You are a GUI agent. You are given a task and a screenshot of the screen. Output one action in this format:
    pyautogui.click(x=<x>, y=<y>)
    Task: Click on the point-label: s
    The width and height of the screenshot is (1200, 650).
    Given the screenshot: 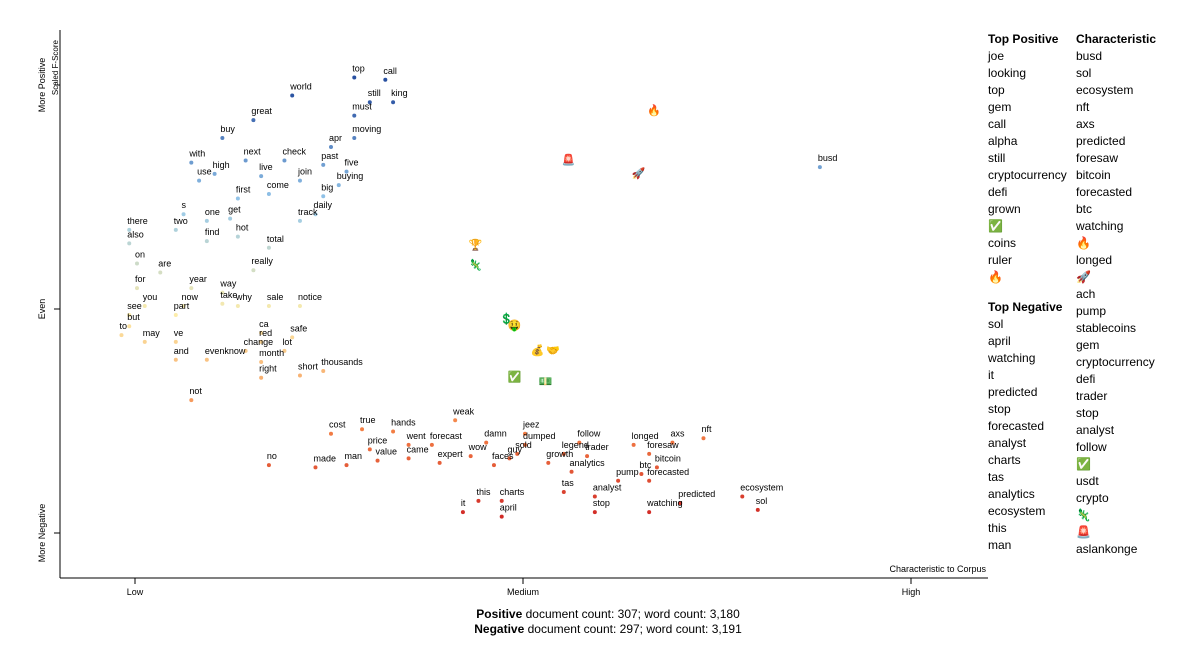 What is the action you would take?
    pyautogui.click(x=184, y=205)
    